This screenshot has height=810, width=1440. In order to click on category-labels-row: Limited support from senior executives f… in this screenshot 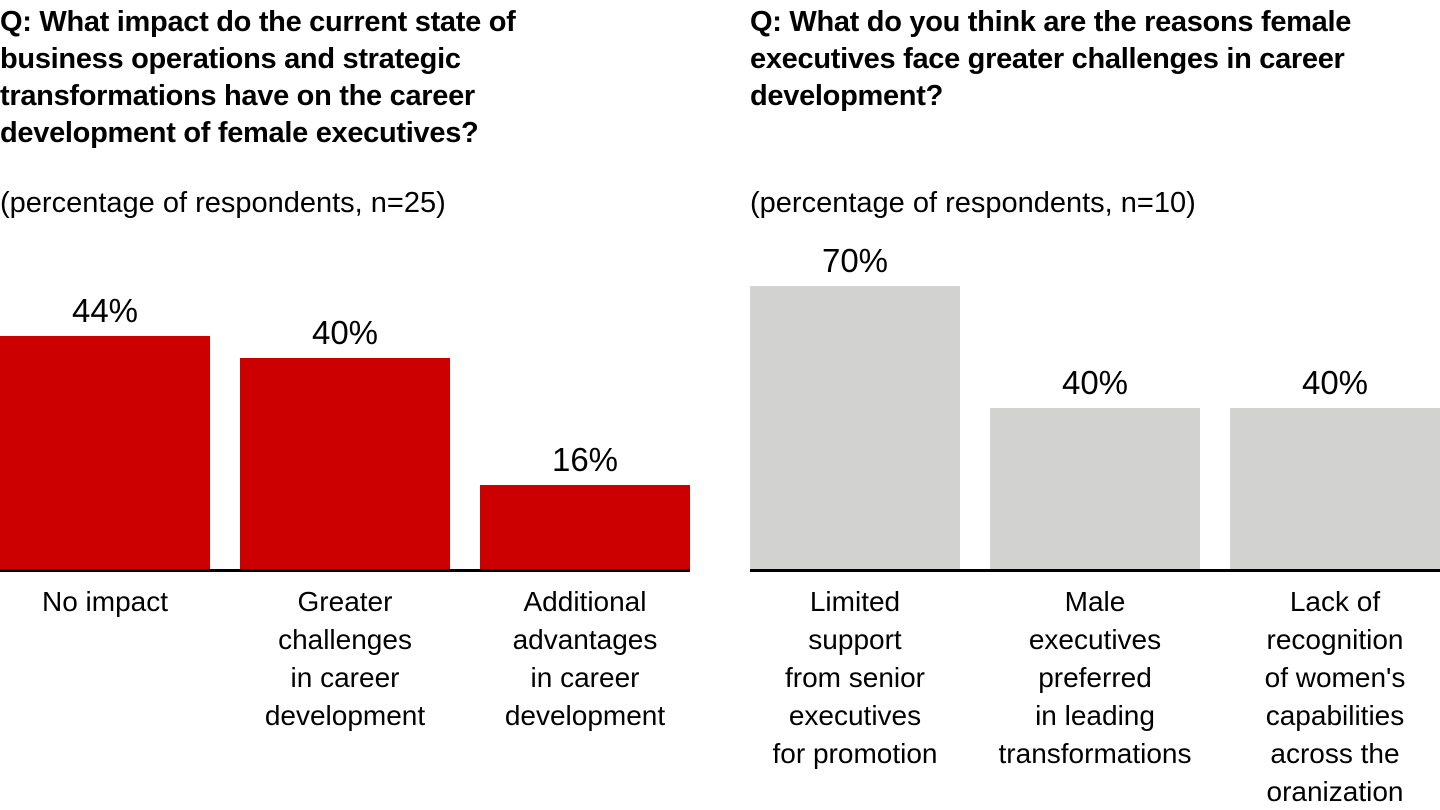, I will do `click(1095, 696)`.